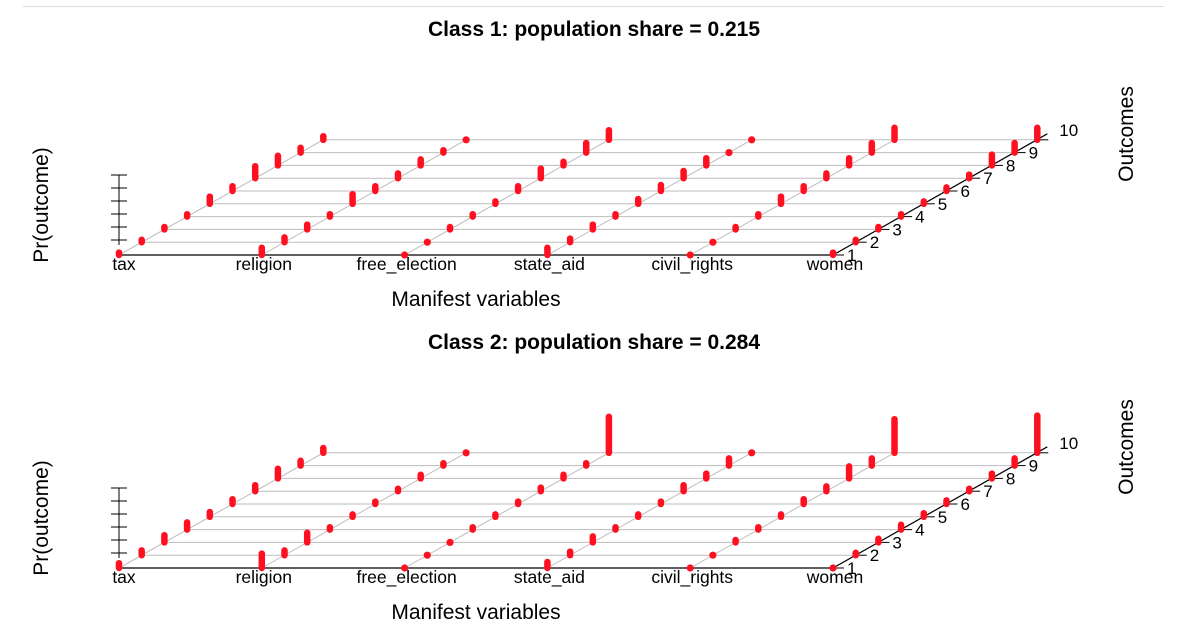  I want to click on panel-title: Class 1: population share = 0.215, so click(594, 29).